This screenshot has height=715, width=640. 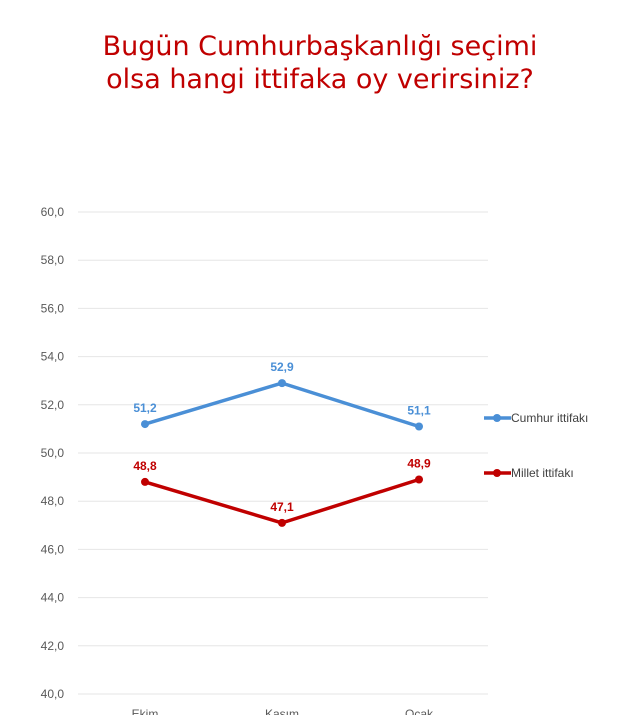 I want to click on data-label: 52,9, so click(x=282, y=367).